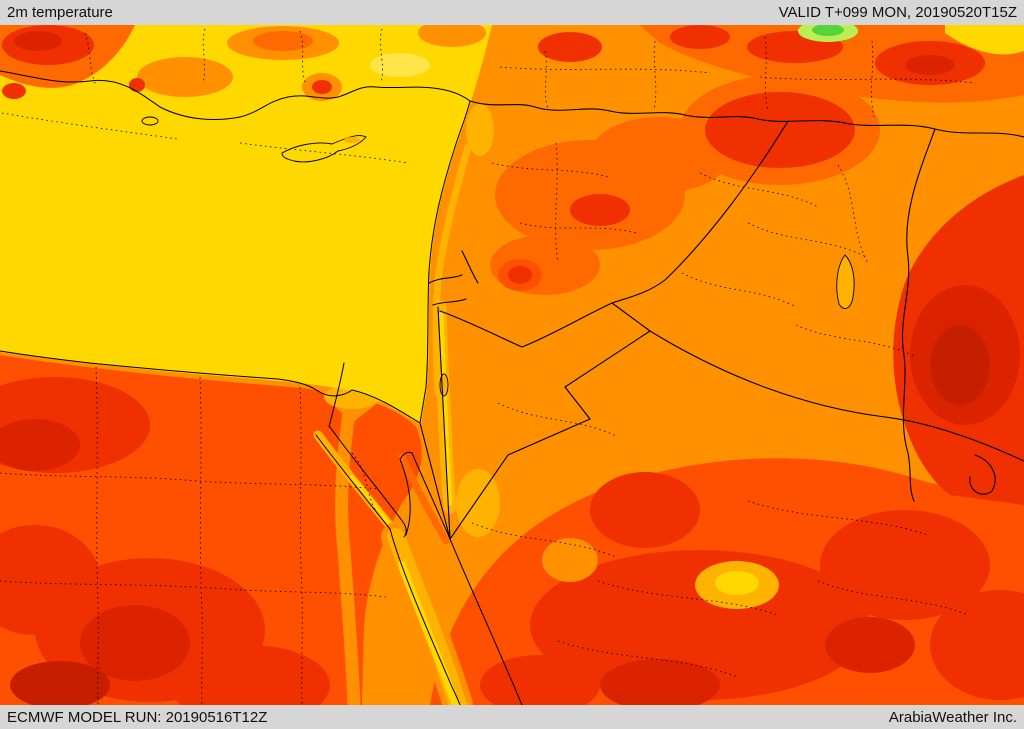  What do you see at coordinates (137, 717) in the screenshot?
I see `model-run-label: ECMWF MODEL RUN: 20190516T12Z` at bounding box center [137, 717].